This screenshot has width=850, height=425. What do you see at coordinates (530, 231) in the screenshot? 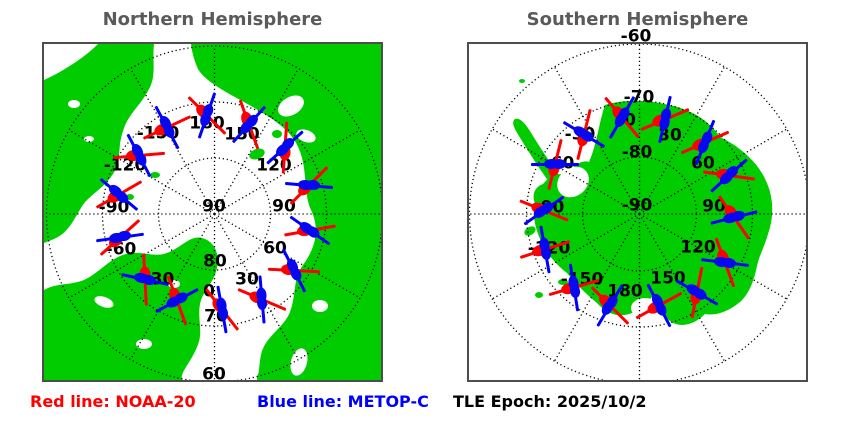
I see `island-s2` at bounding box center [530, 231].